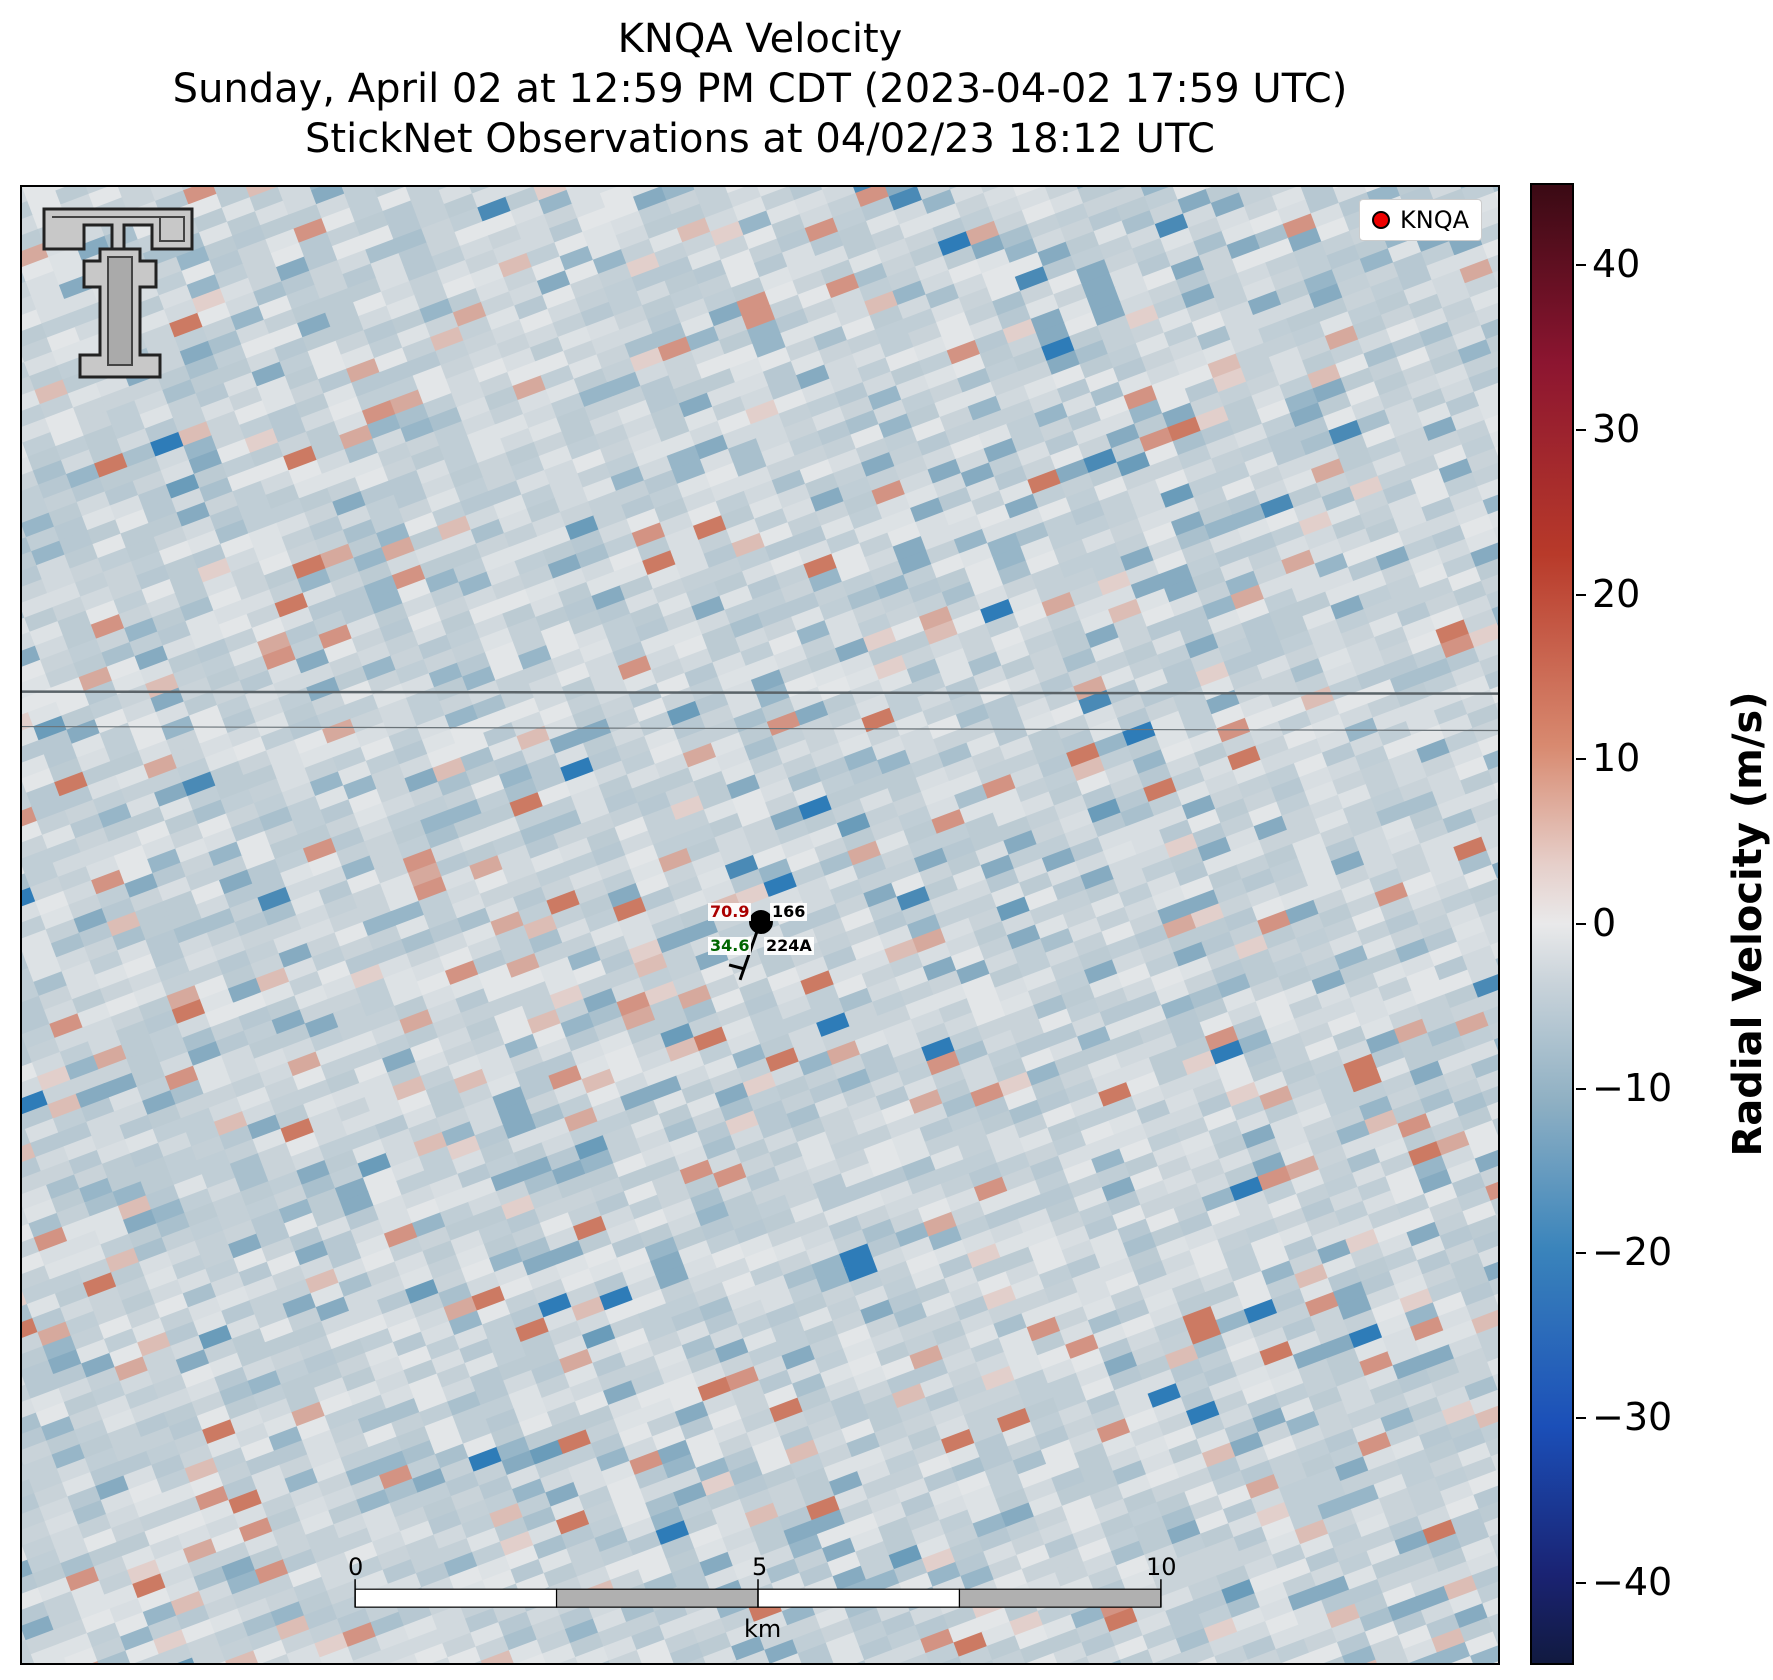 Image resolution: width=1773 pixels, height=1680 pixels. What do you see at coordinates (1616, 593) in the screenshot?
I see `colorbar-tick-label: 20` at bounding box center [1616, 593].